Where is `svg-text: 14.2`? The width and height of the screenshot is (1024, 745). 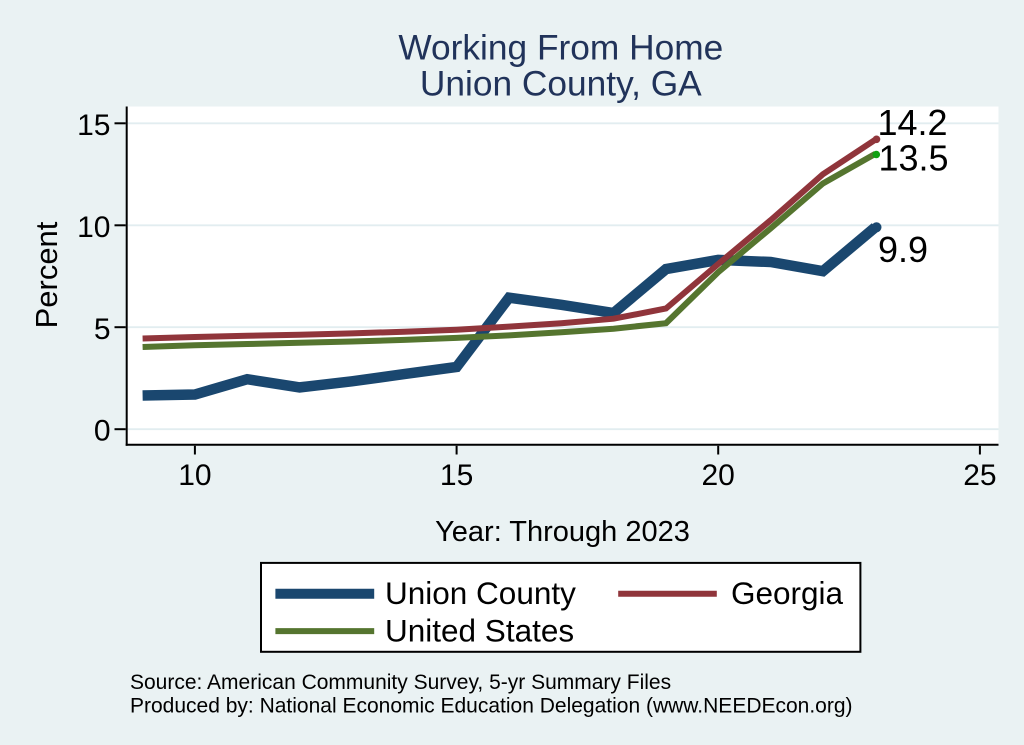
svg-text: 14.2 is located at coordinates (913, 122).